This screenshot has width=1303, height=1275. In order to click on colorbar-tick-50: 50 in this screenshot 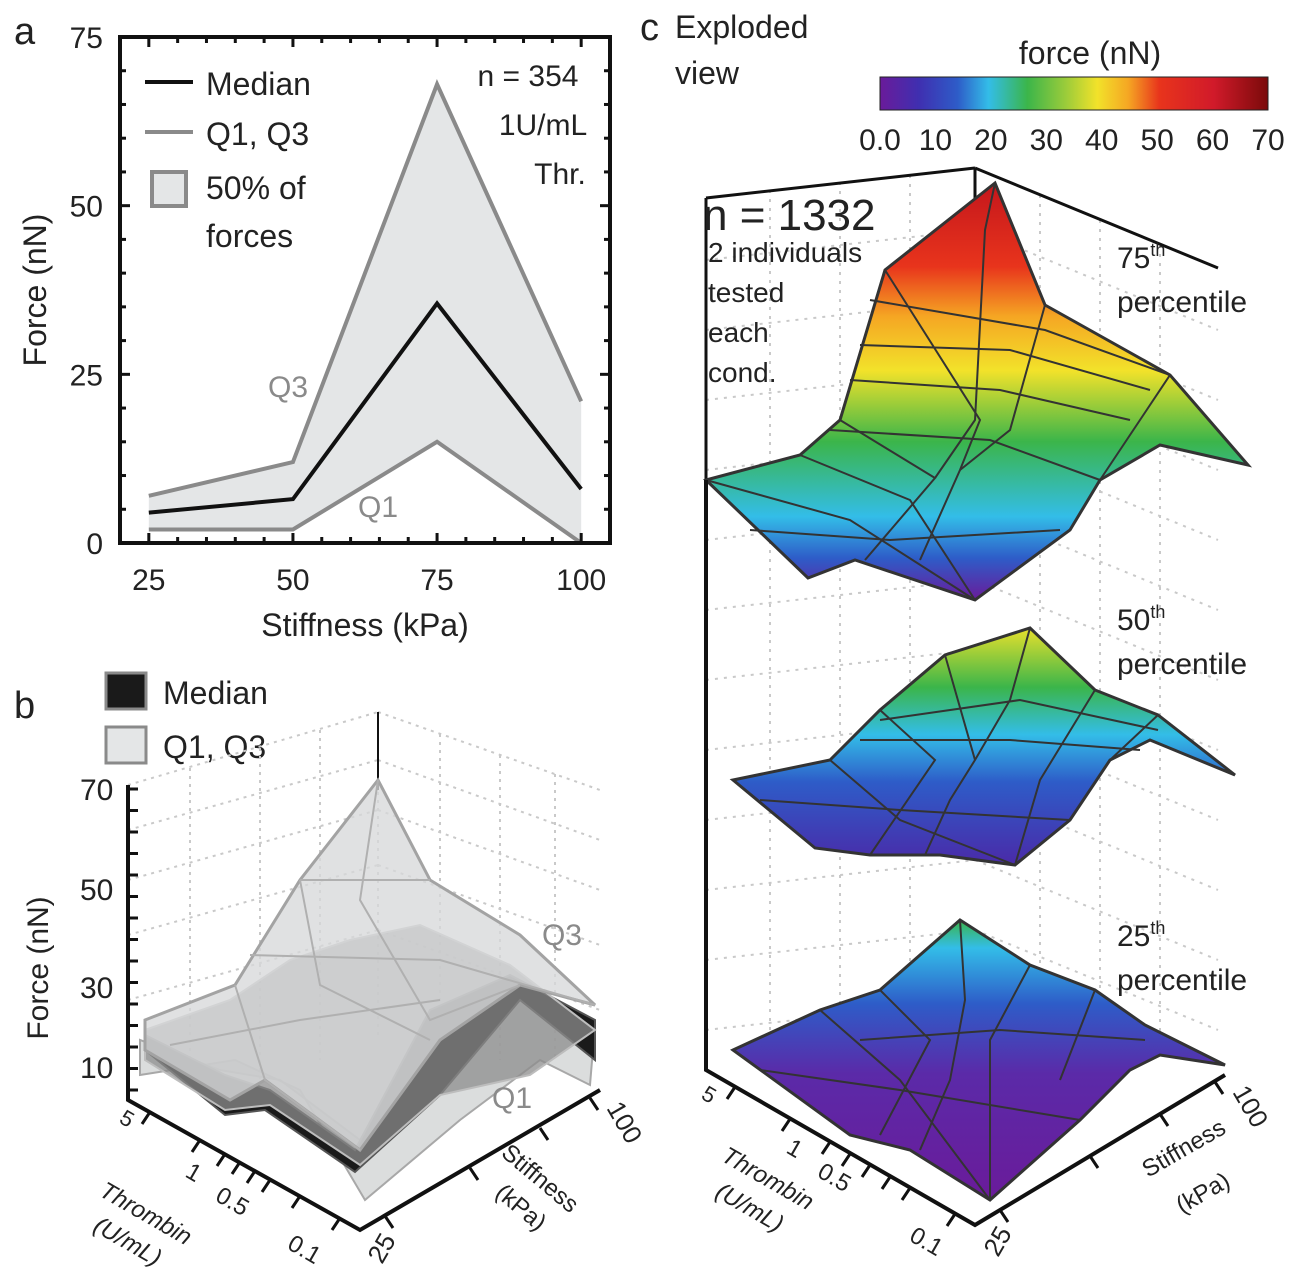, I will do `click(1156, 140)`.